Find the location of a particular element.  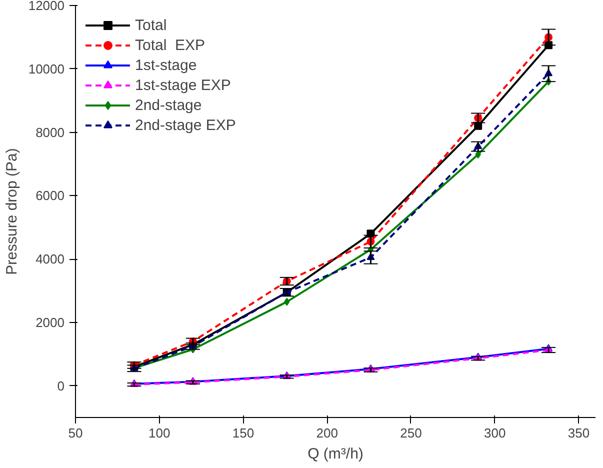

y-tick-label: 4000 is located at coordinates (50, 259).